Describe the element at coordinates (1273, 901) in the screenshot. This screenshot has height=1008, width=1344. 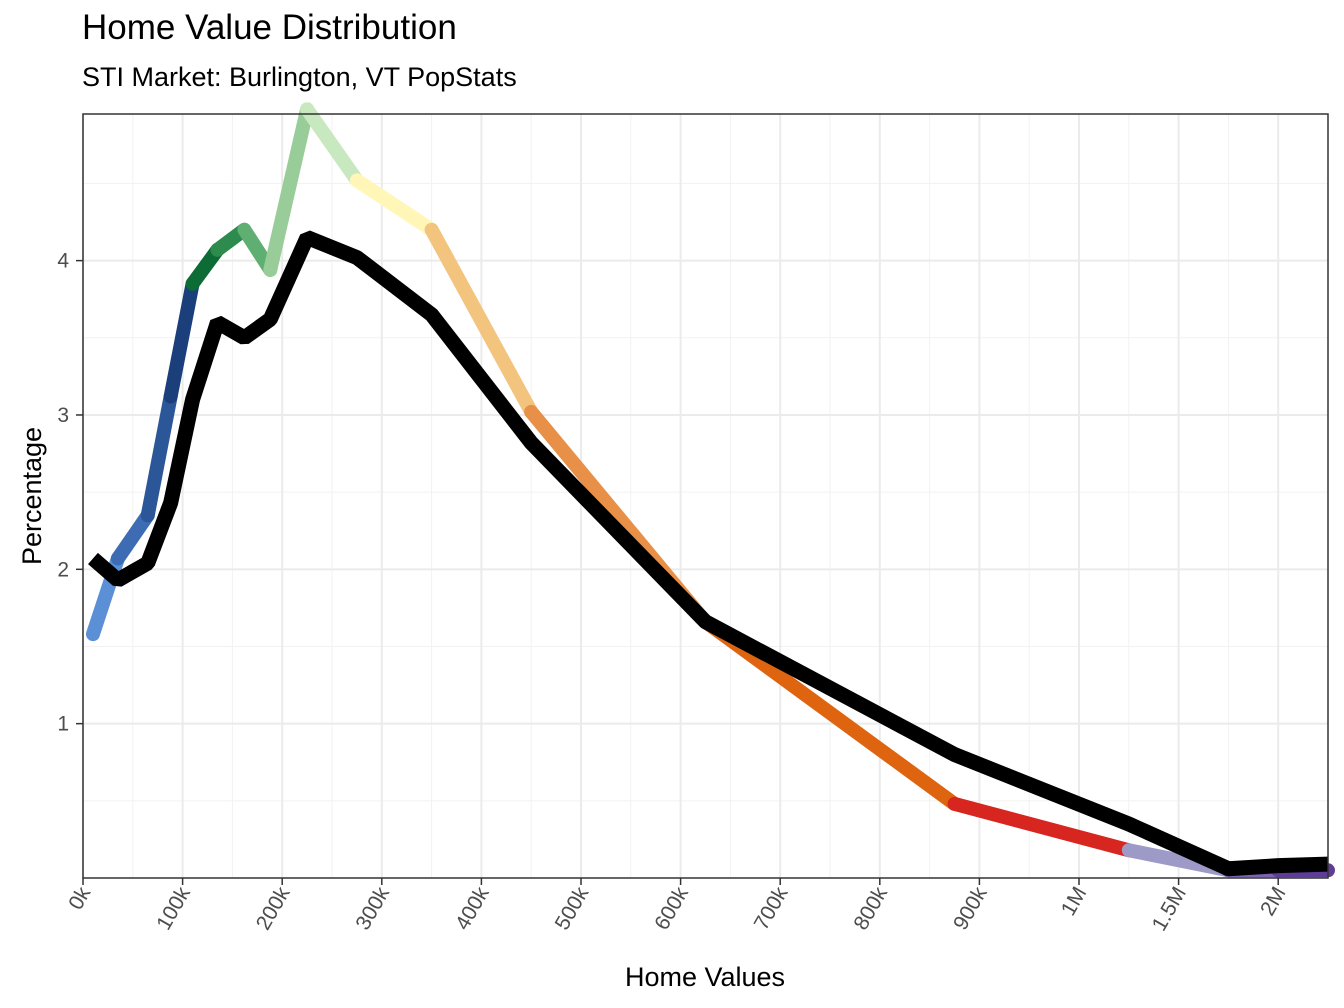
I see `x-tick-label: 2M` at that location.